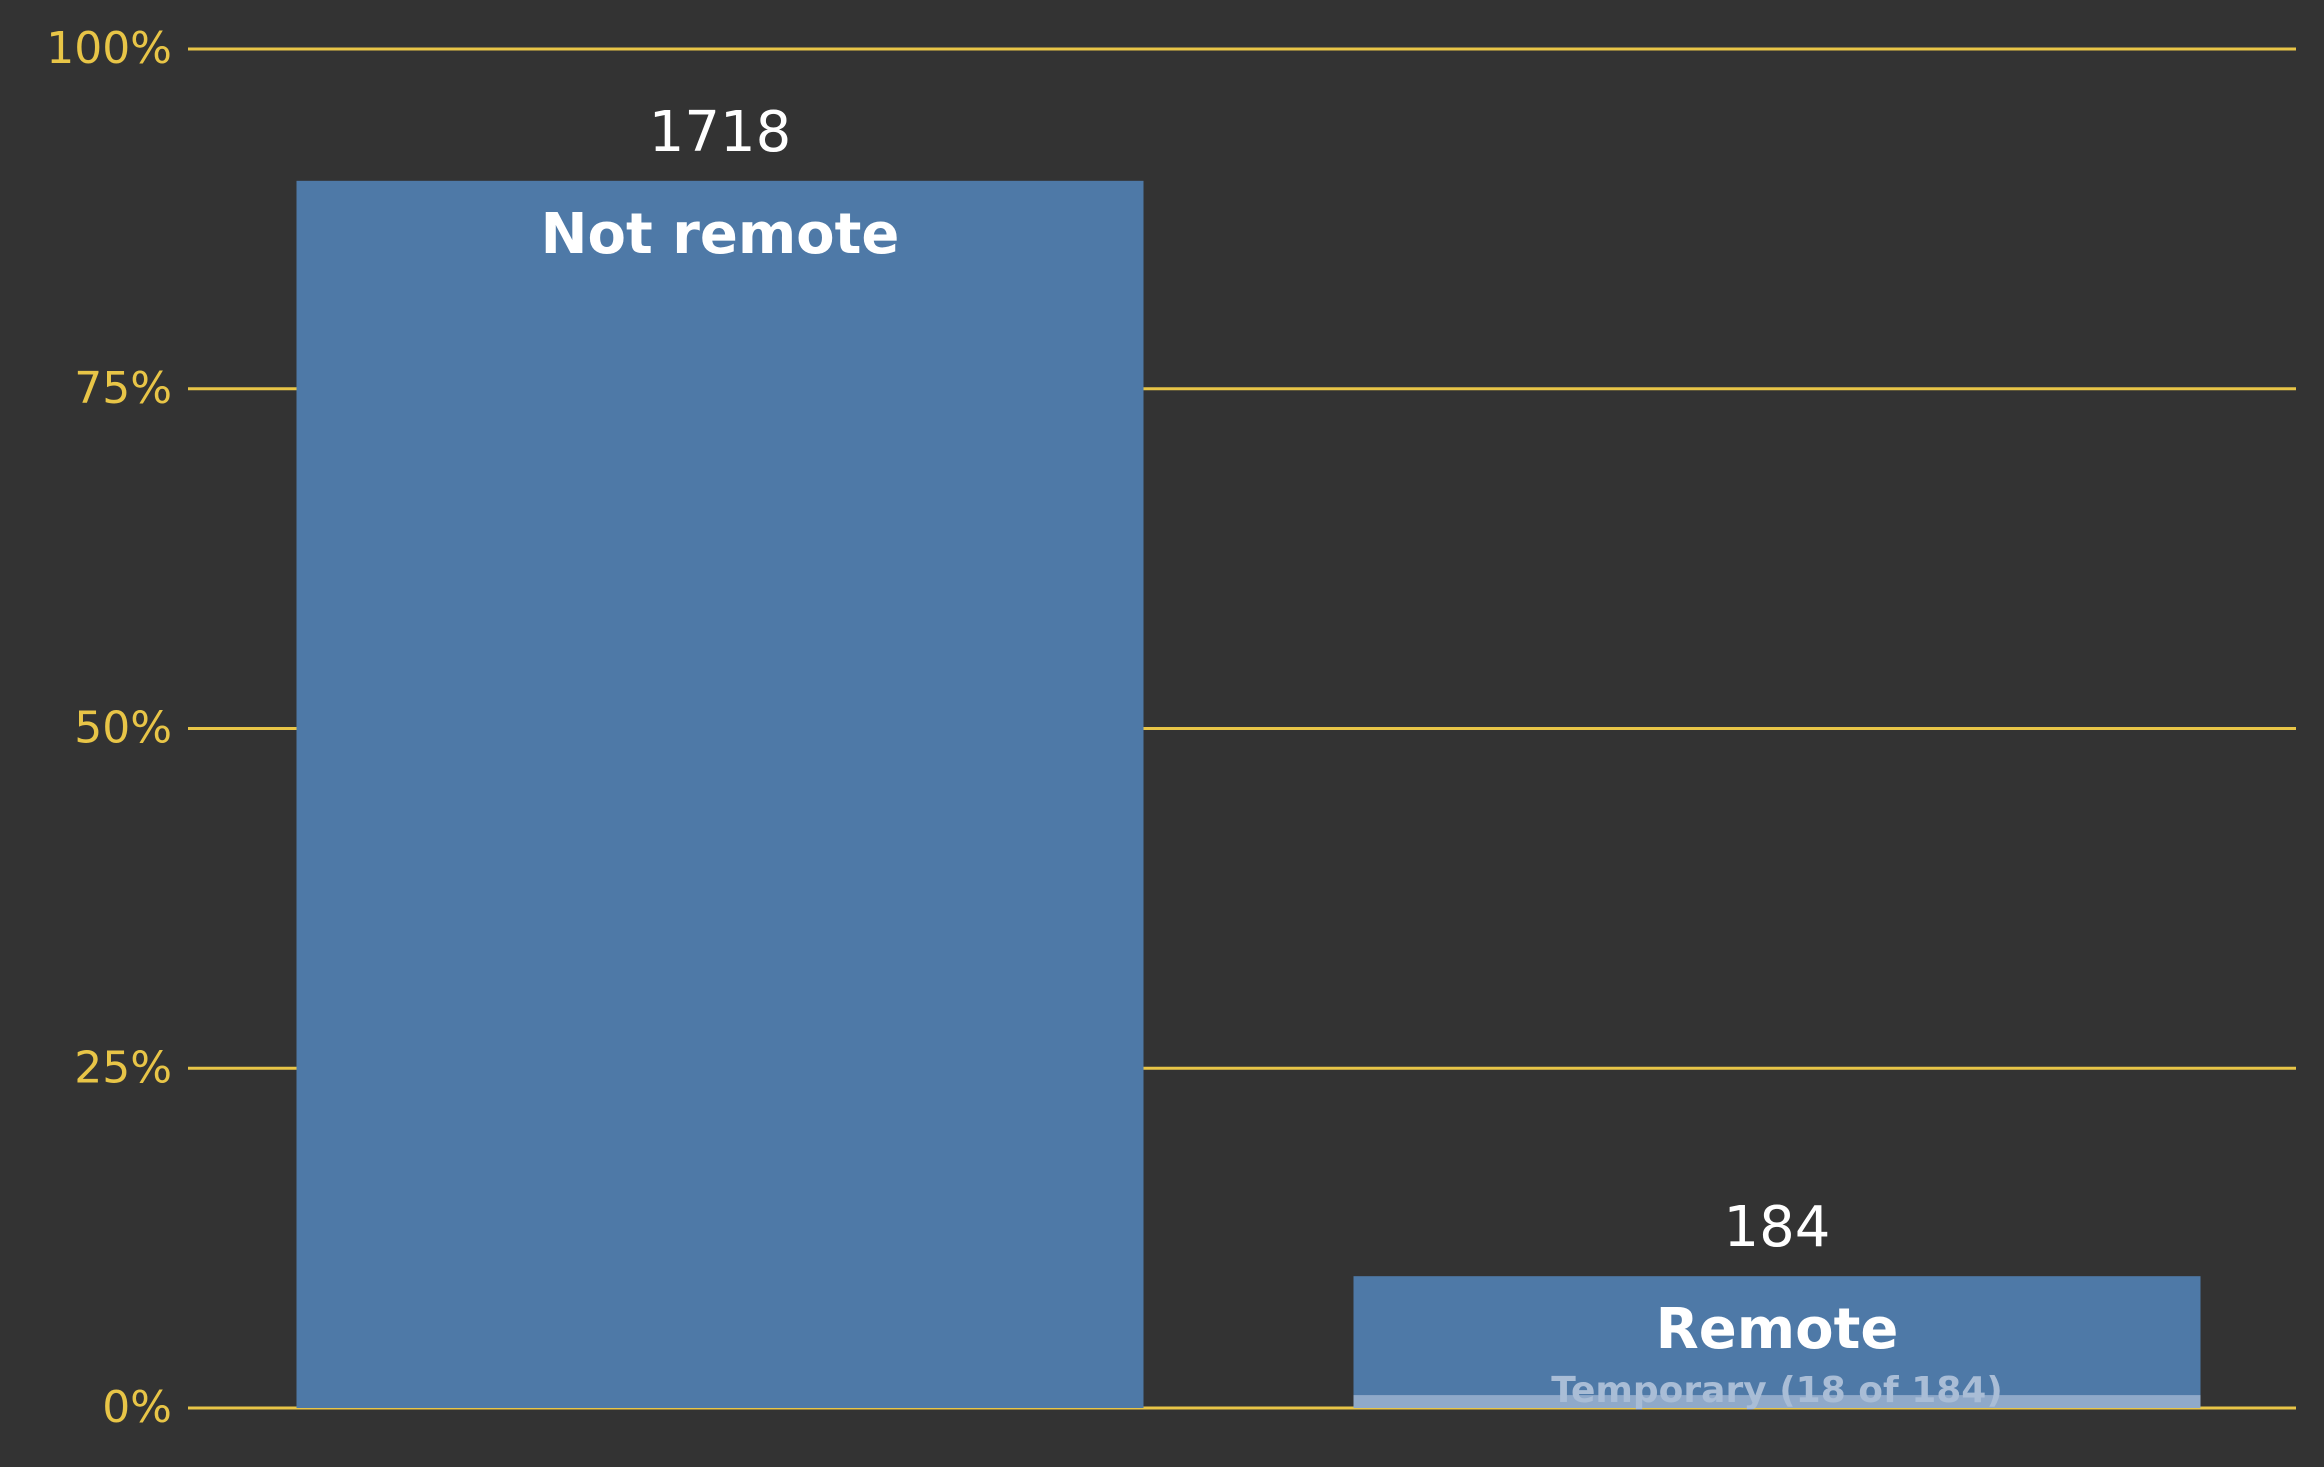 The width and height of the screenshot is (2324, 1467). What do you see at coordinates (1777, 1390) in the screenshot?
I see `sub-segment-label: Temporary (18 of 184)` at bounding box center [1777, 1390].